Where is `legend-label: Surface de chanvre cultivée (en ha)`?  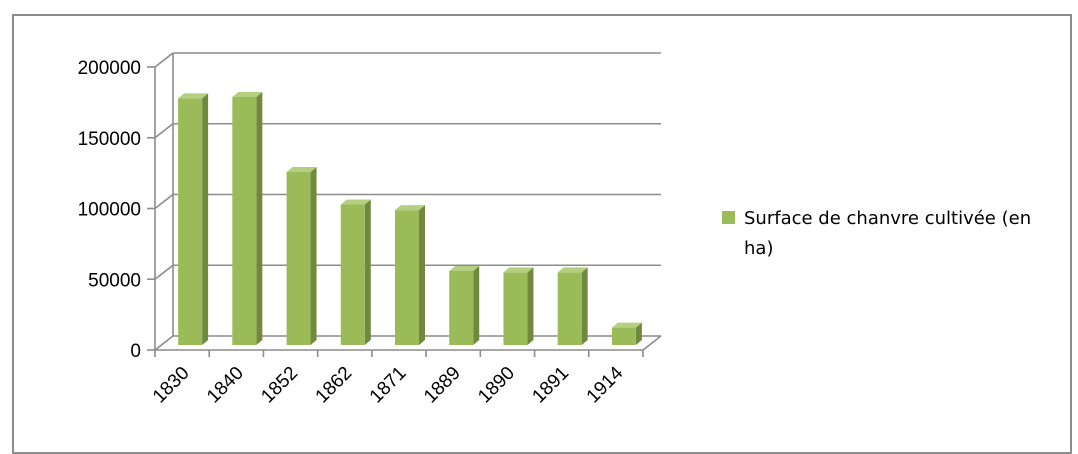
legend-label: Surface de chanvre cultivée (en ha) is located at coordinates (887, 234).